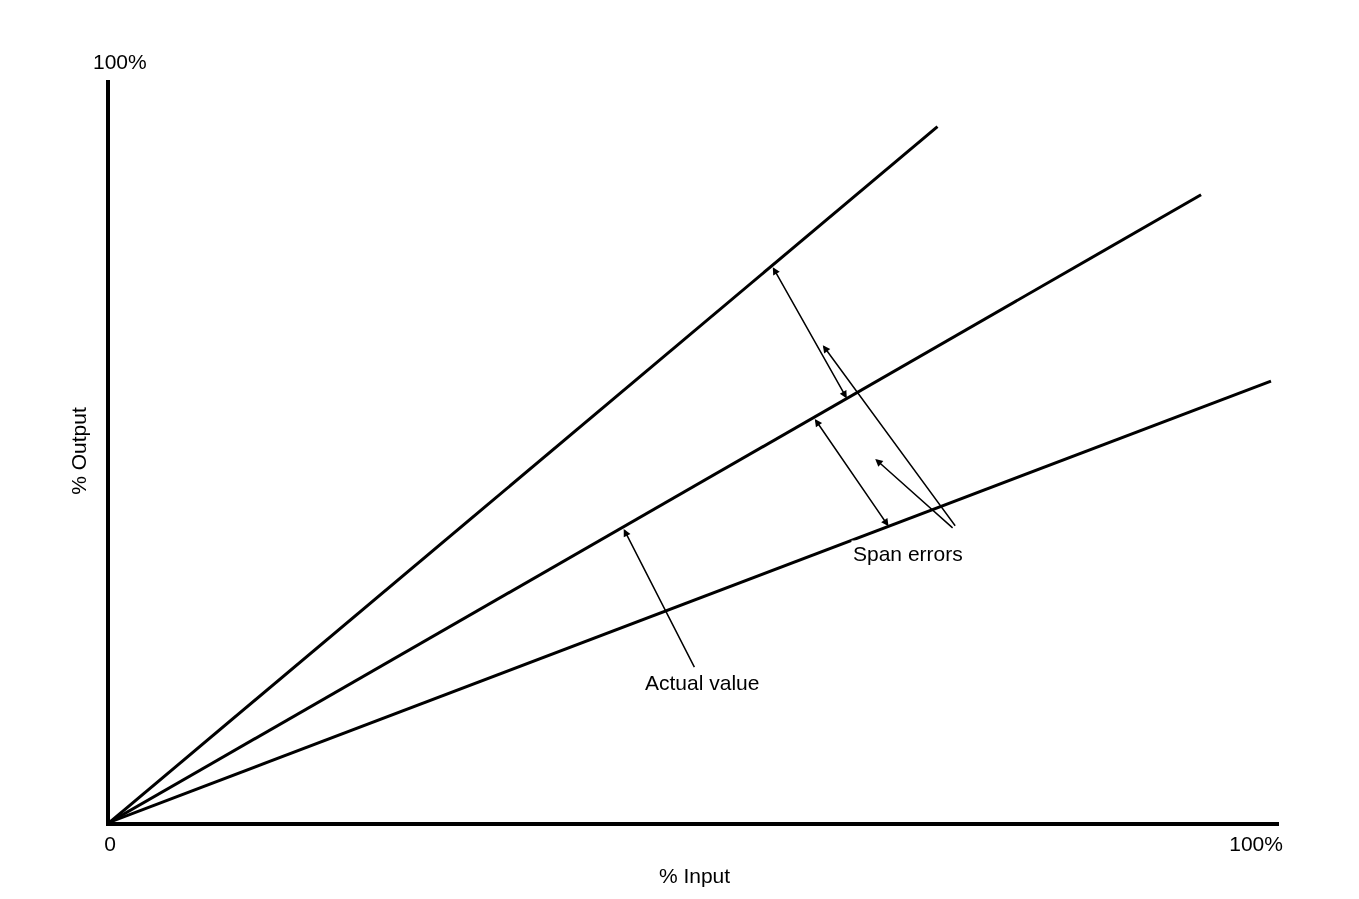 Image resolution: width=1359 pixels, height=899 pixels. What do you see at coordinates (78, 451) in the screenshot?
I see `y-axis-title: % Output` at bounding box center [78, 451].